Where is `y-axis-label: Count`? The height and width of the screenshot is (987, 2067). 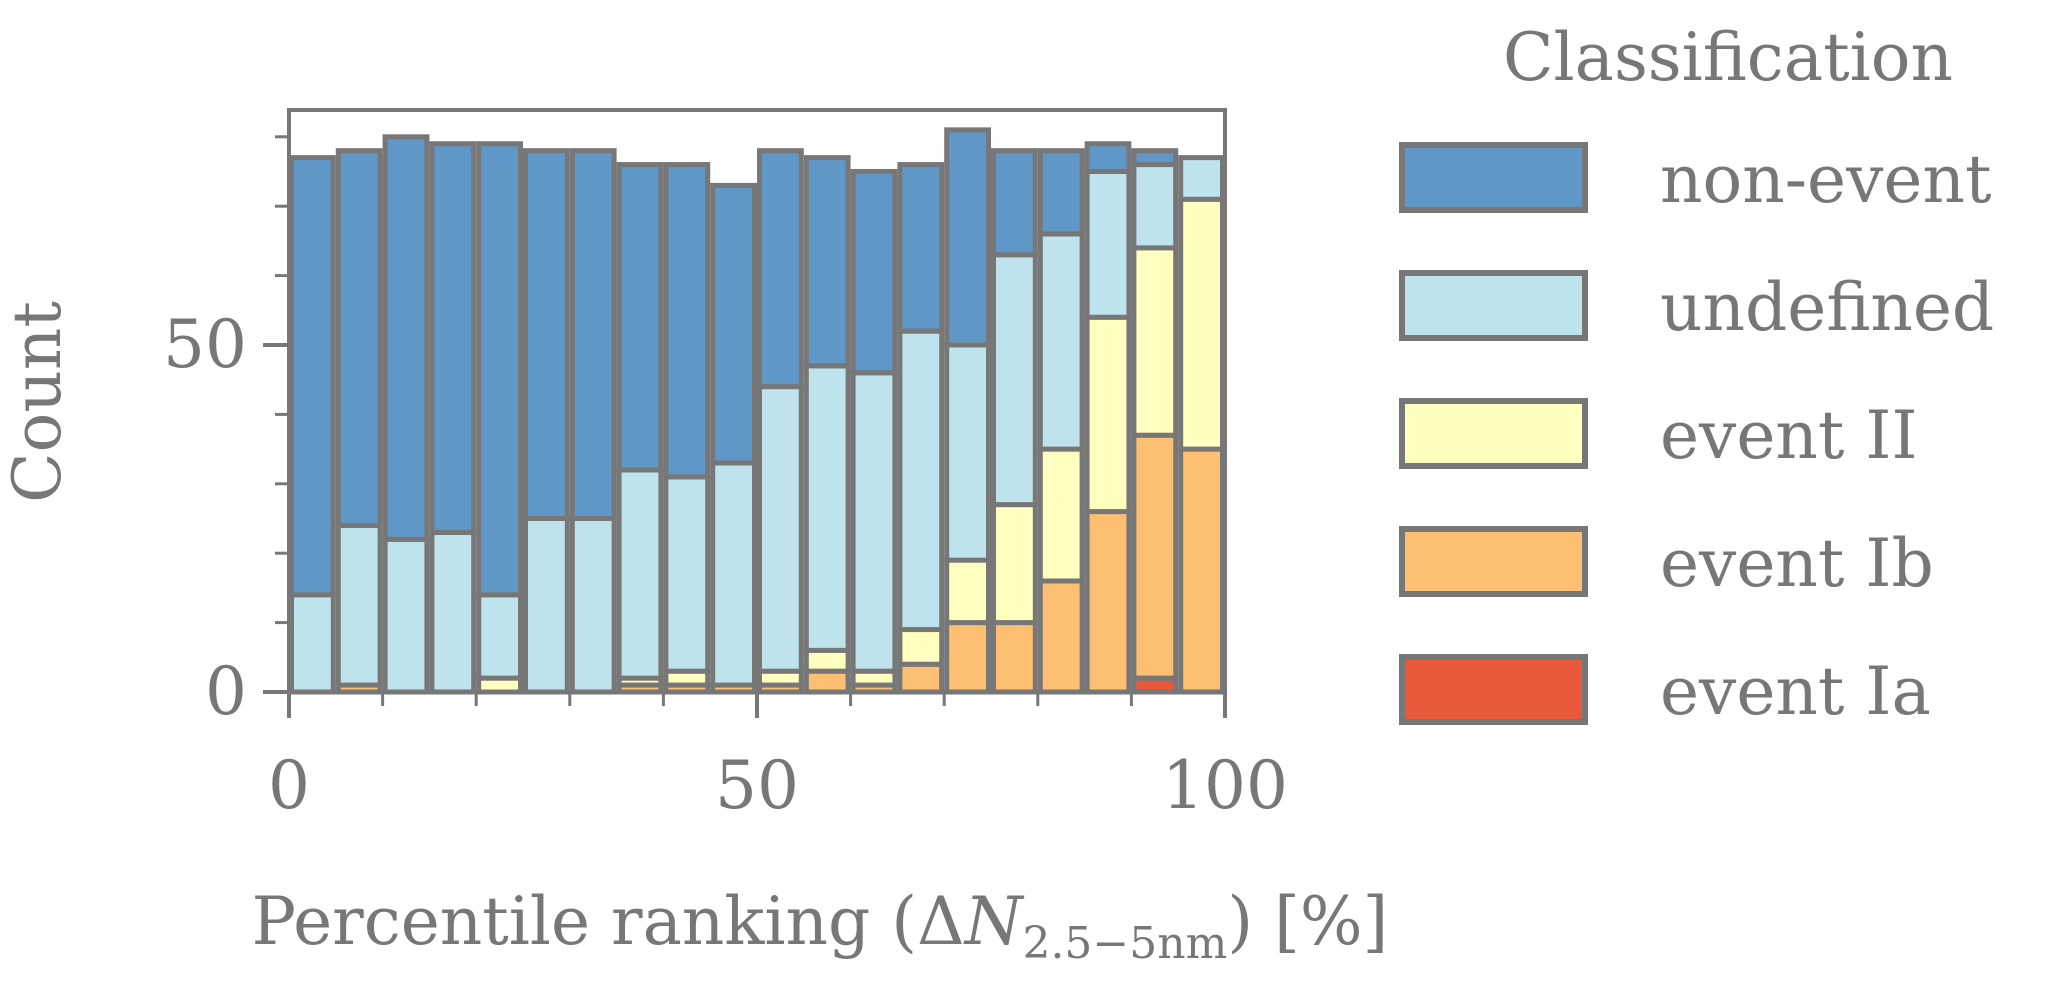 y-axis-label: Count is located at coordinates (38, 402).